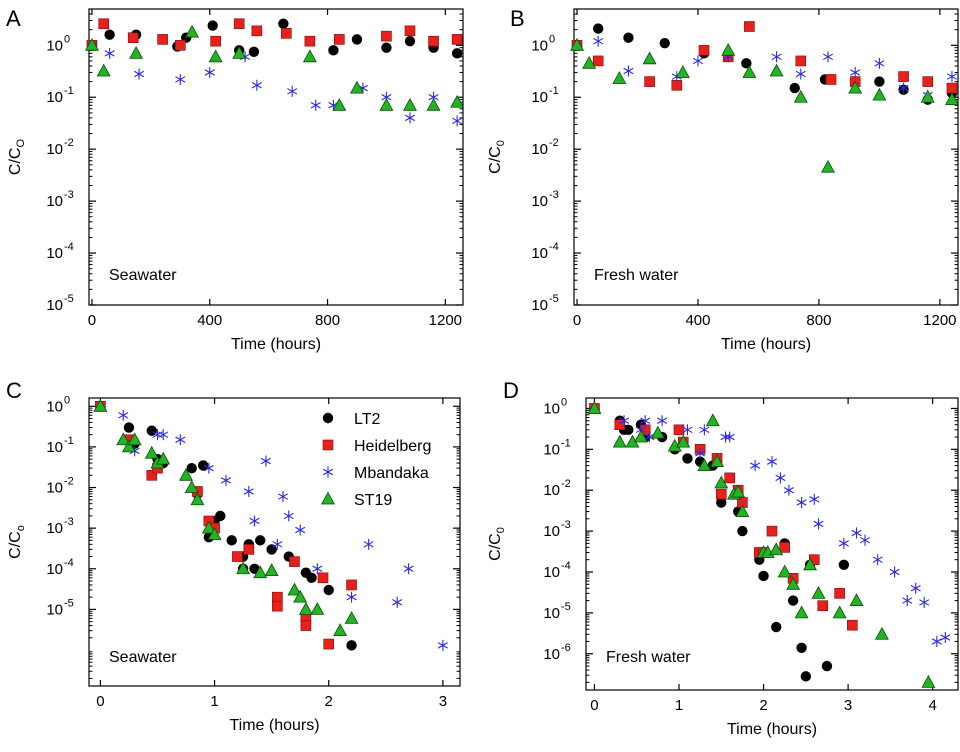 The image size is (960, 752). I want to click on condition-annotation: Fresh water, so click(648, 657).